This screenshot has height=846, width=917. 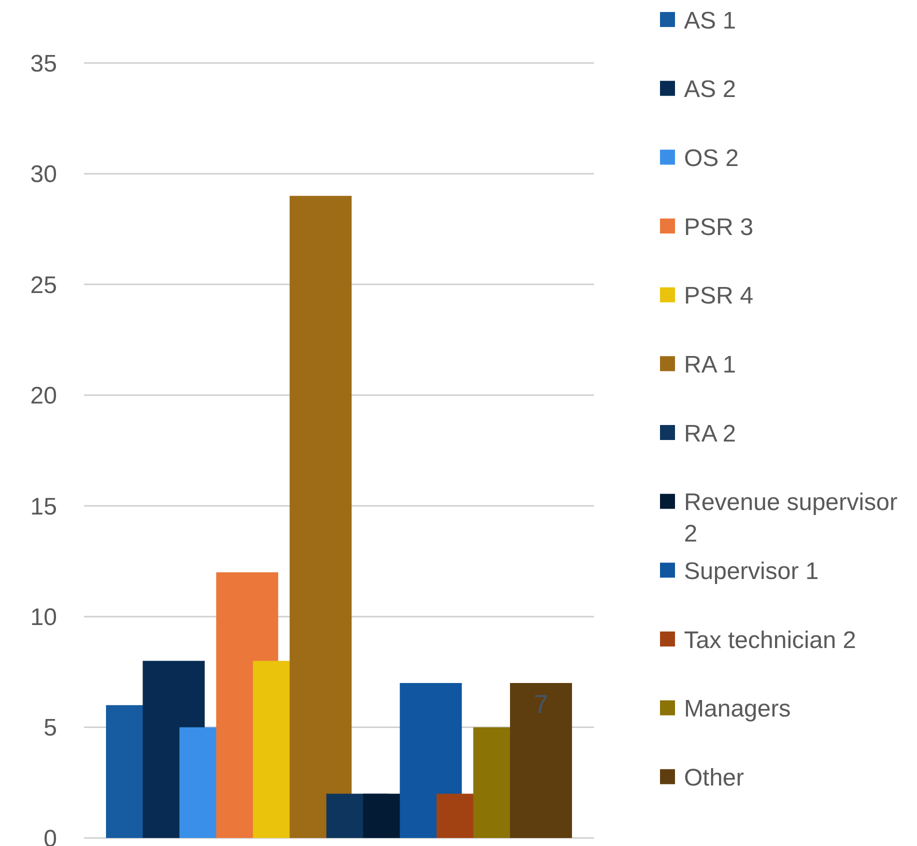 I want to click on legend-label: Supervisor 1, so click(x=751, y=572).